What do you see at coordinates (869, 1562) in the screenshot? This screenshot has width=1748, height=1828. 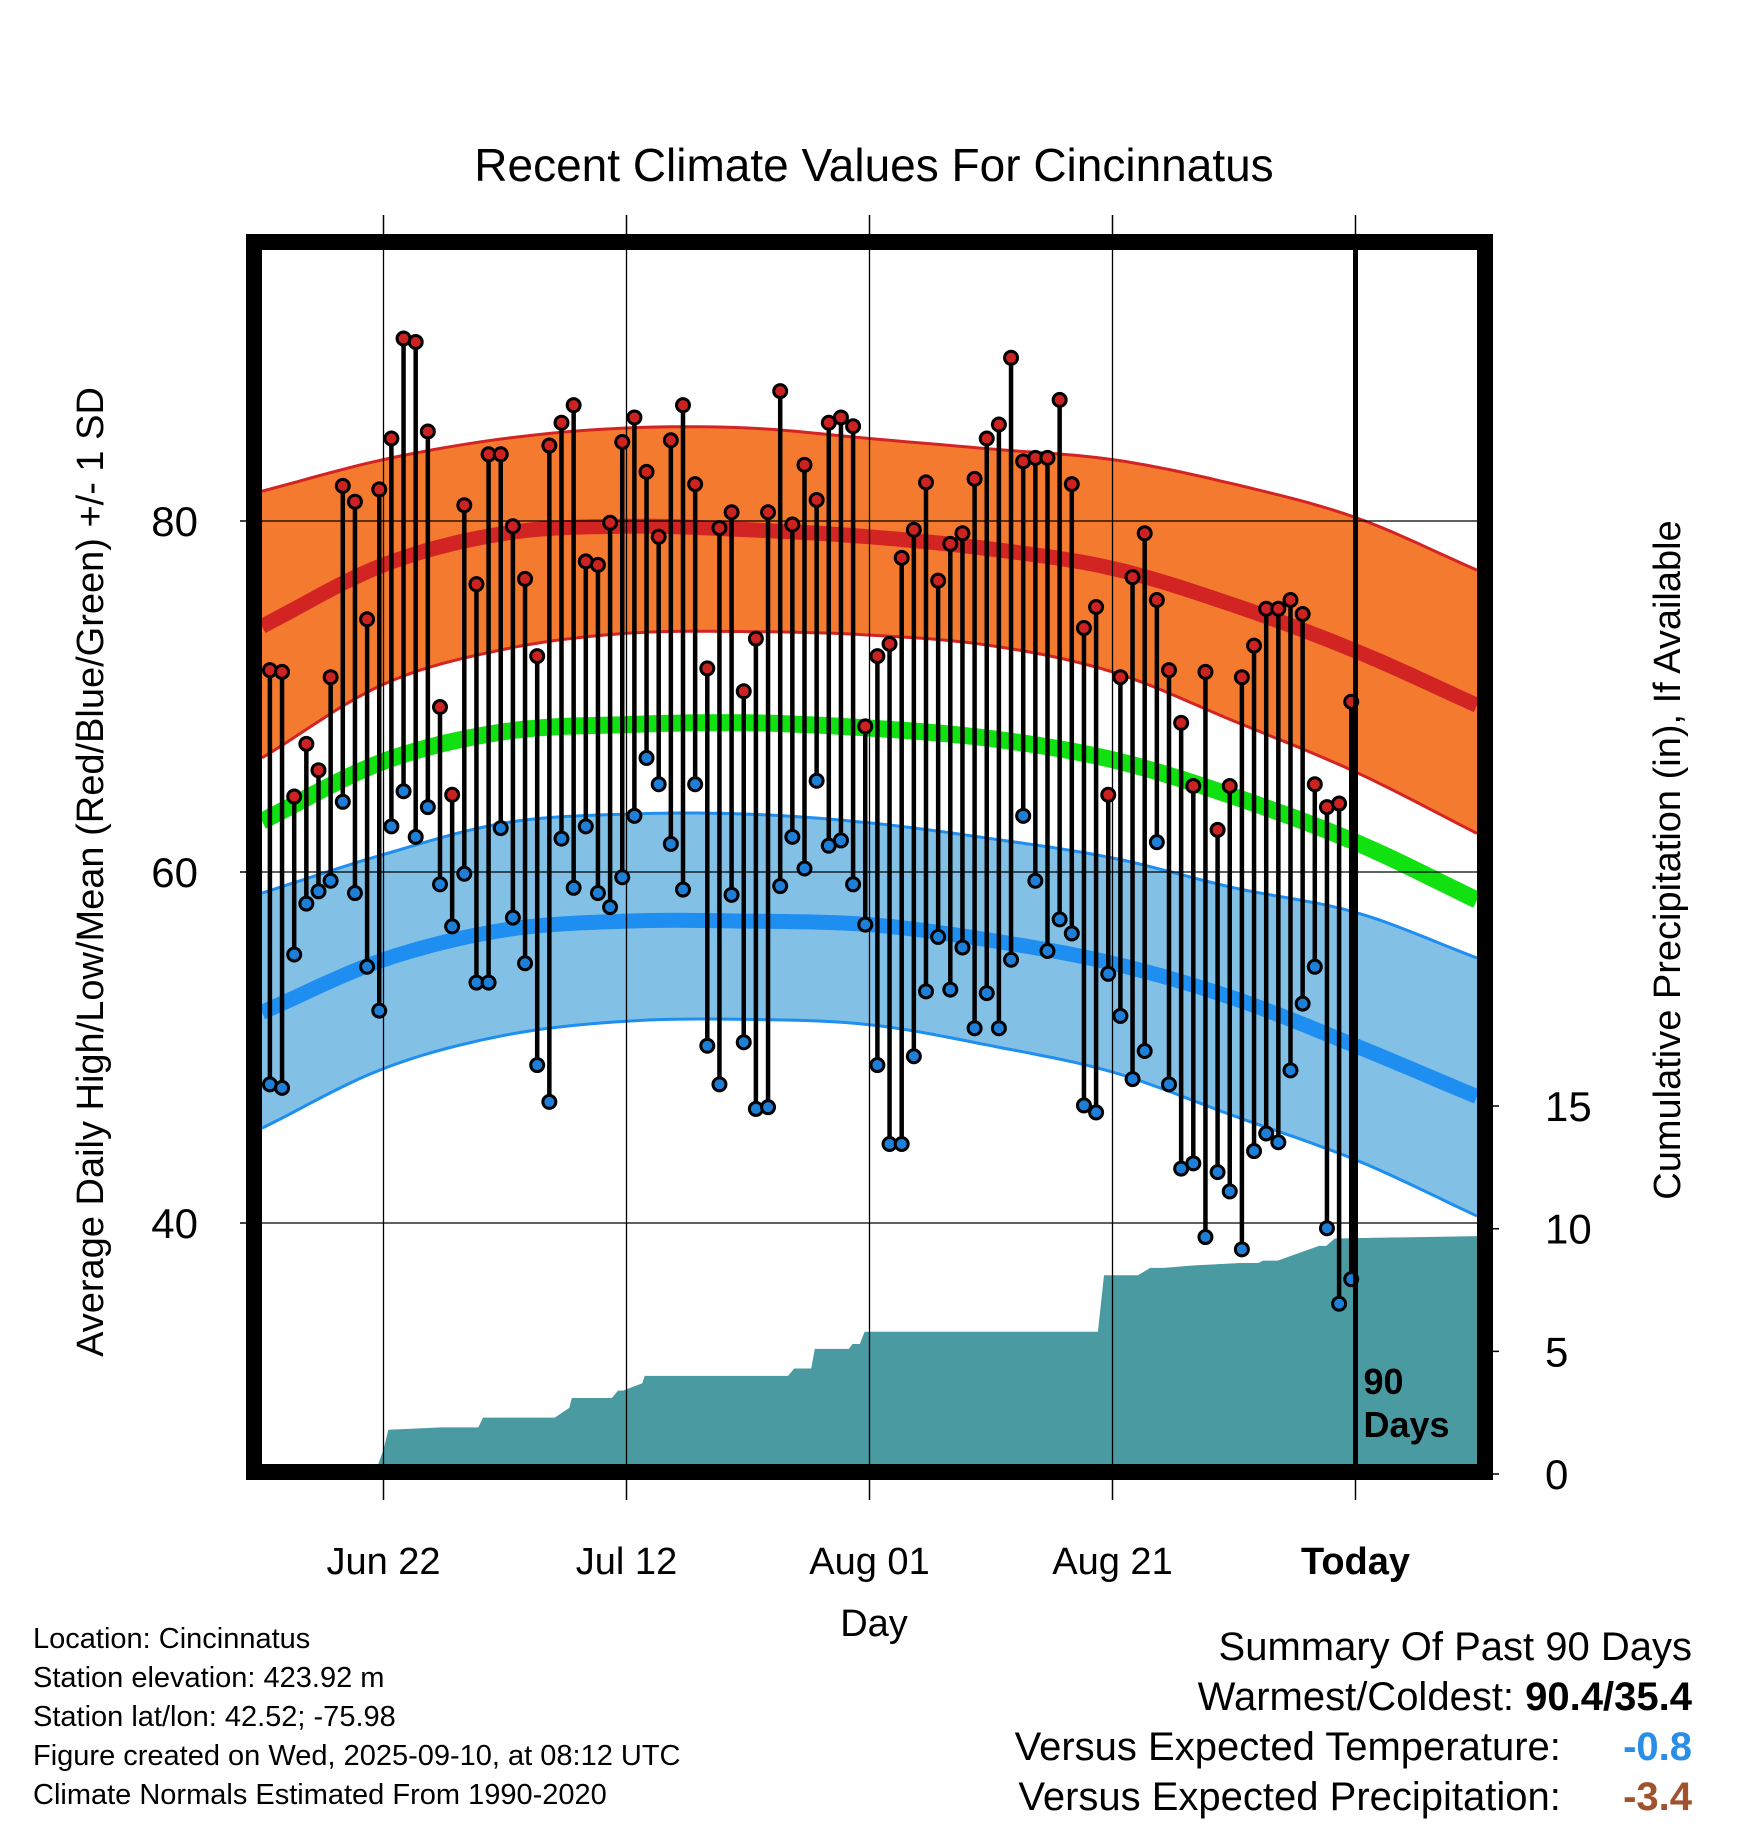 I see `x-tick-label: Aug 01` at bounding box center [869, 1562].